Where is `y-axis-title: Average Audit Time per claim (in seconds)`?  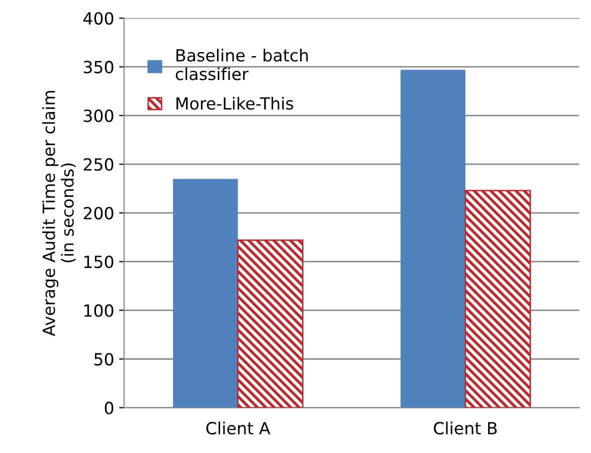
y-axis-title: Average Audit Time per claim (in seconds) is located at coordinates (59, 213).